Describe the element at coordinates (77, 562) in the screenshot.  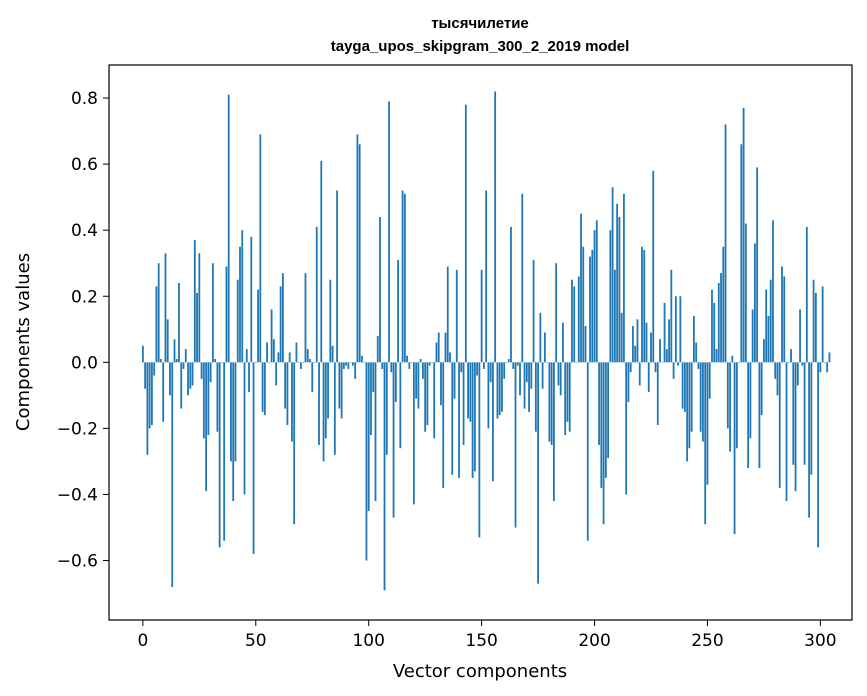
I see `y-tick-label: −0.6` at that location.